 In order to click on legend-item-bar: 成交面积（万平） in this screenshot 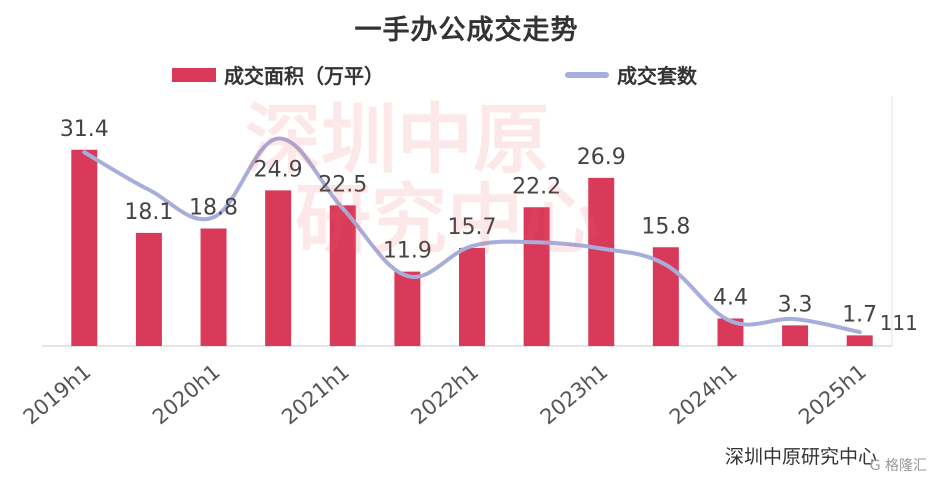, I will do `click(278, 74)`.